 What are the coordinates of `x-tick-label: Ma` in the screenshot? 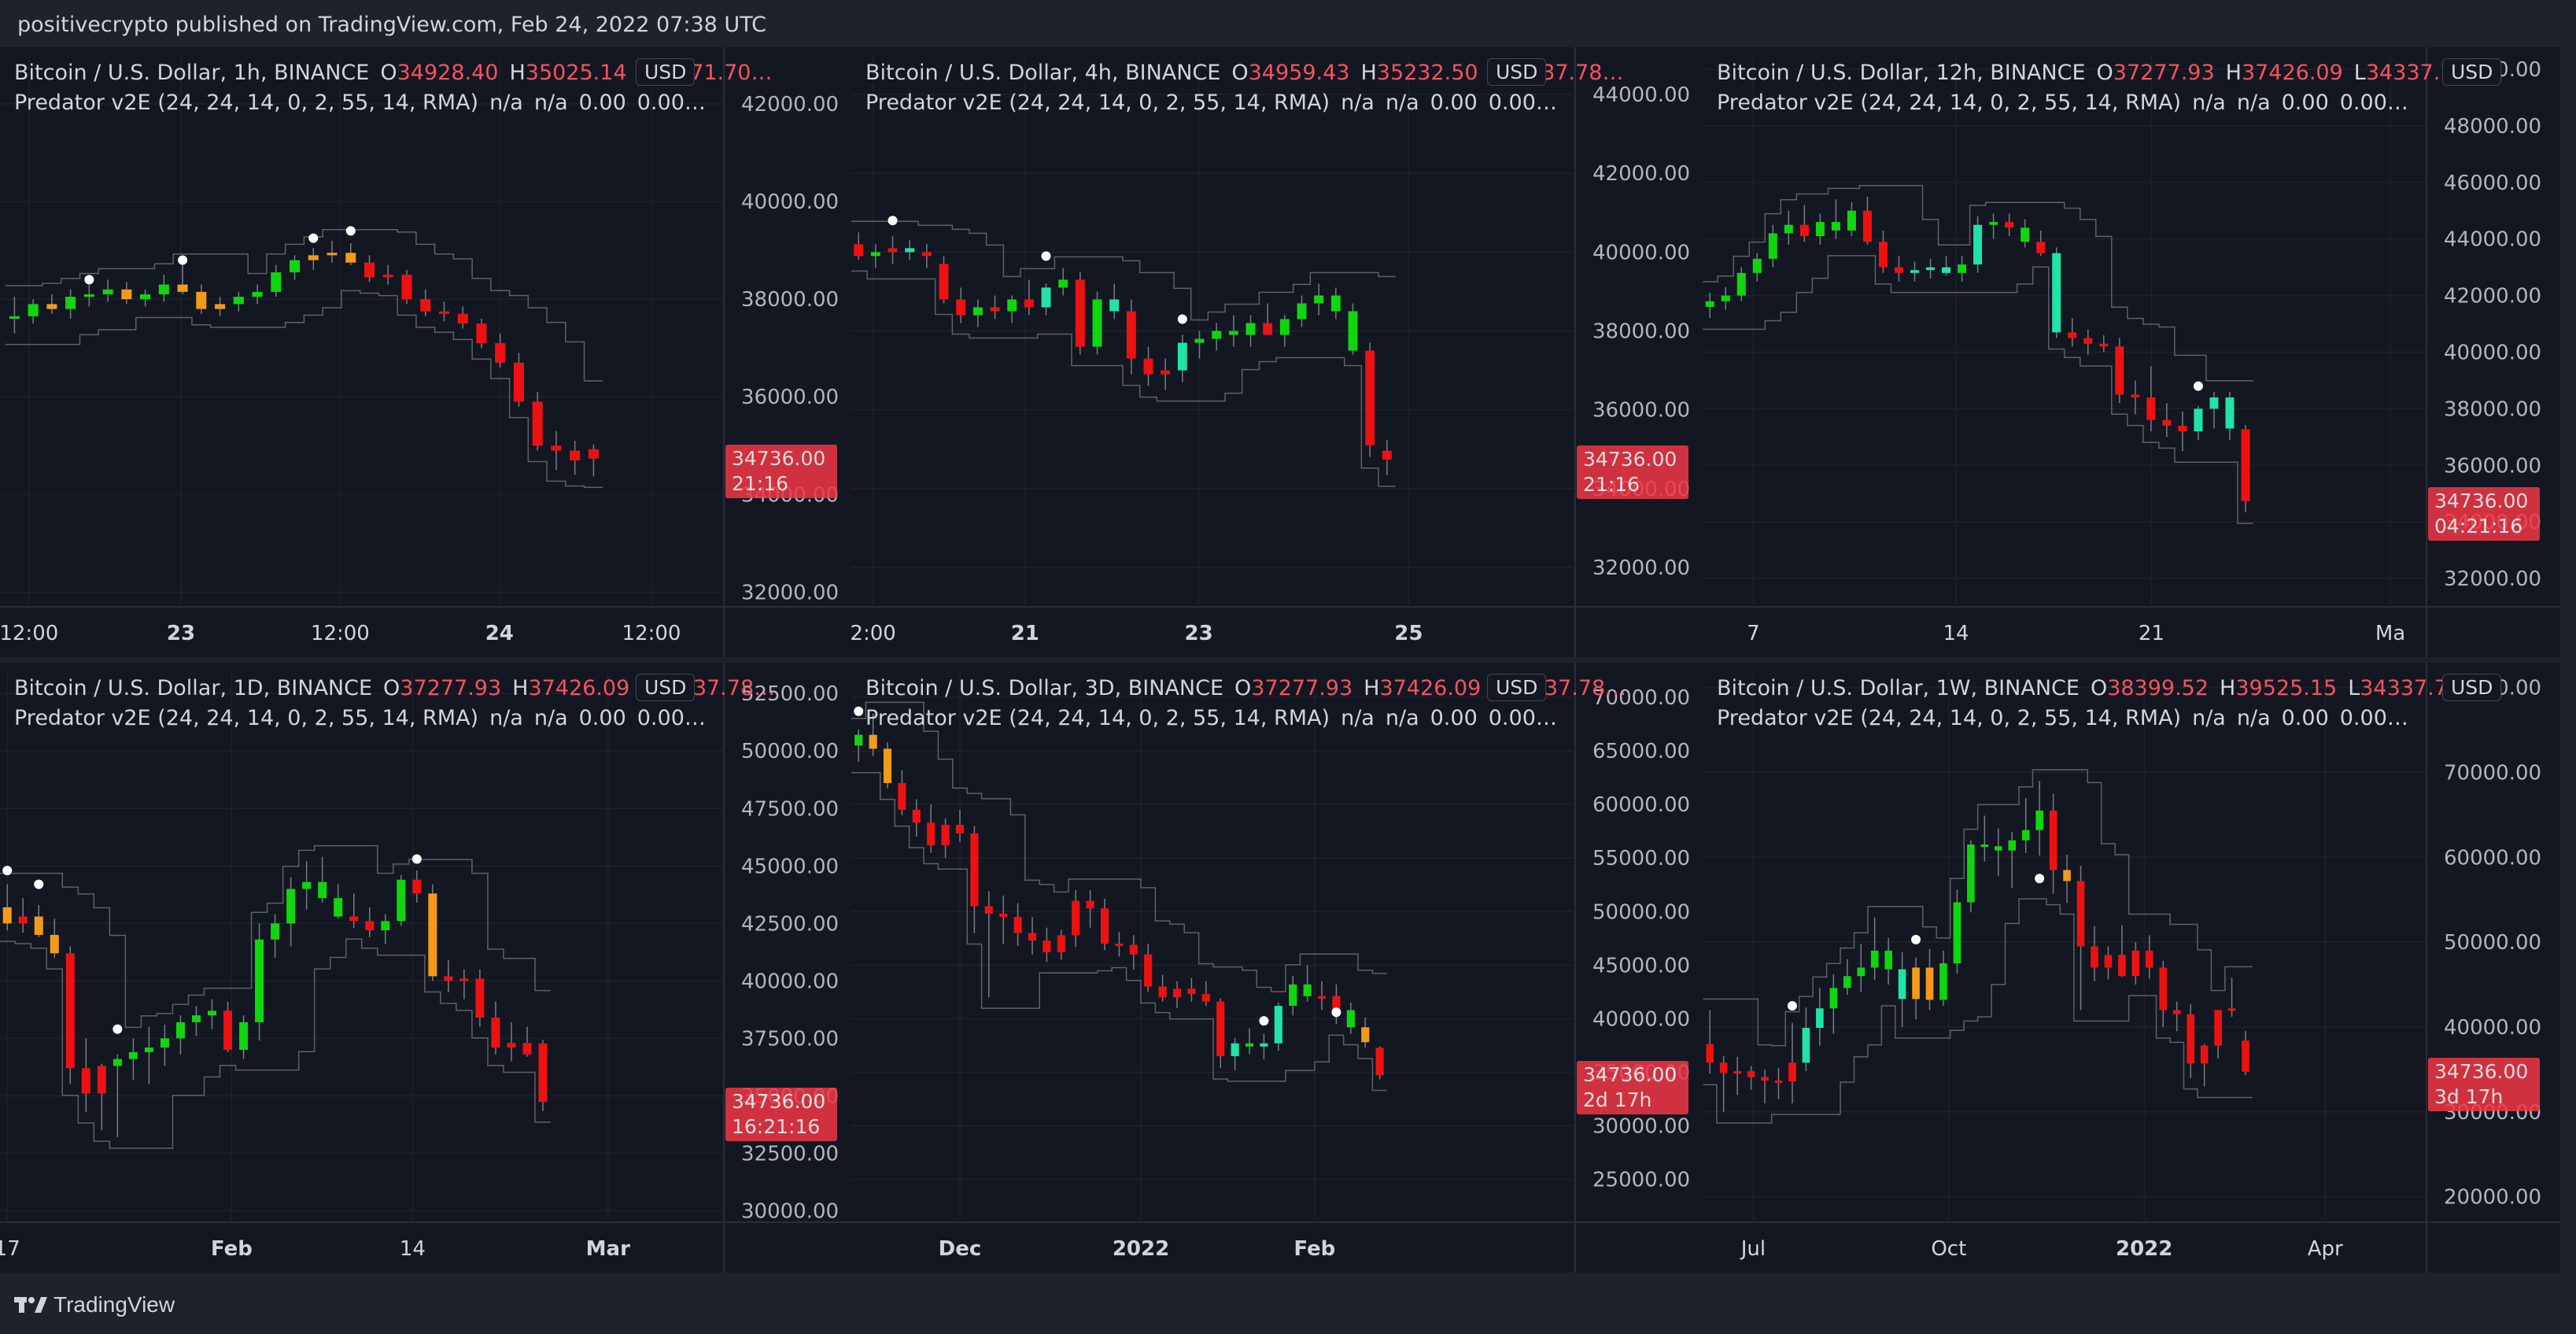 It's located at (2390, 633).